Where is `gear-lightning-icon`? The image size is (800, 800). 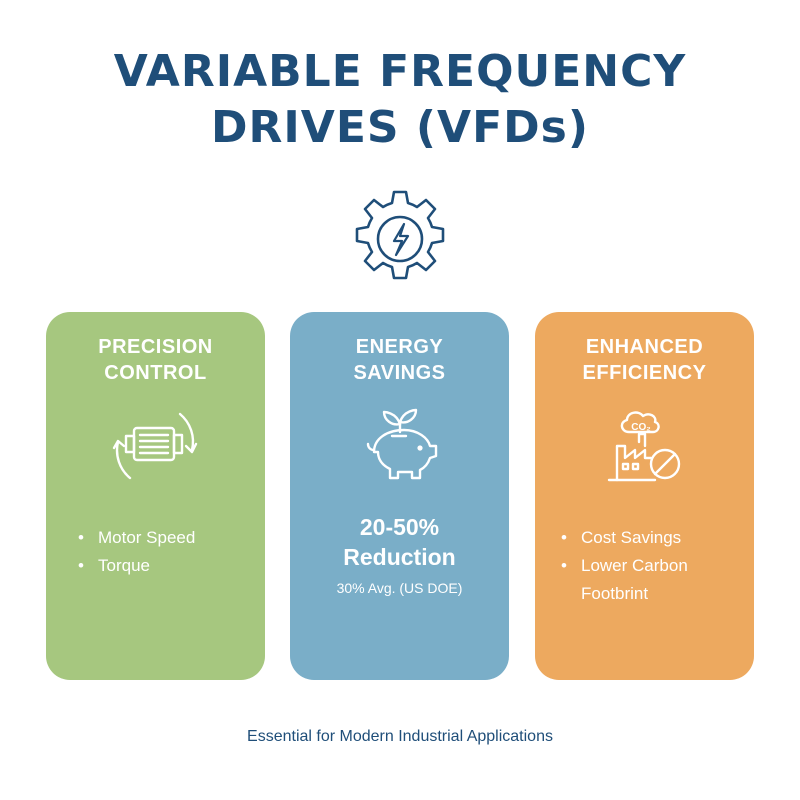
gear-lightning-icon is located at coordinates (400, 235).